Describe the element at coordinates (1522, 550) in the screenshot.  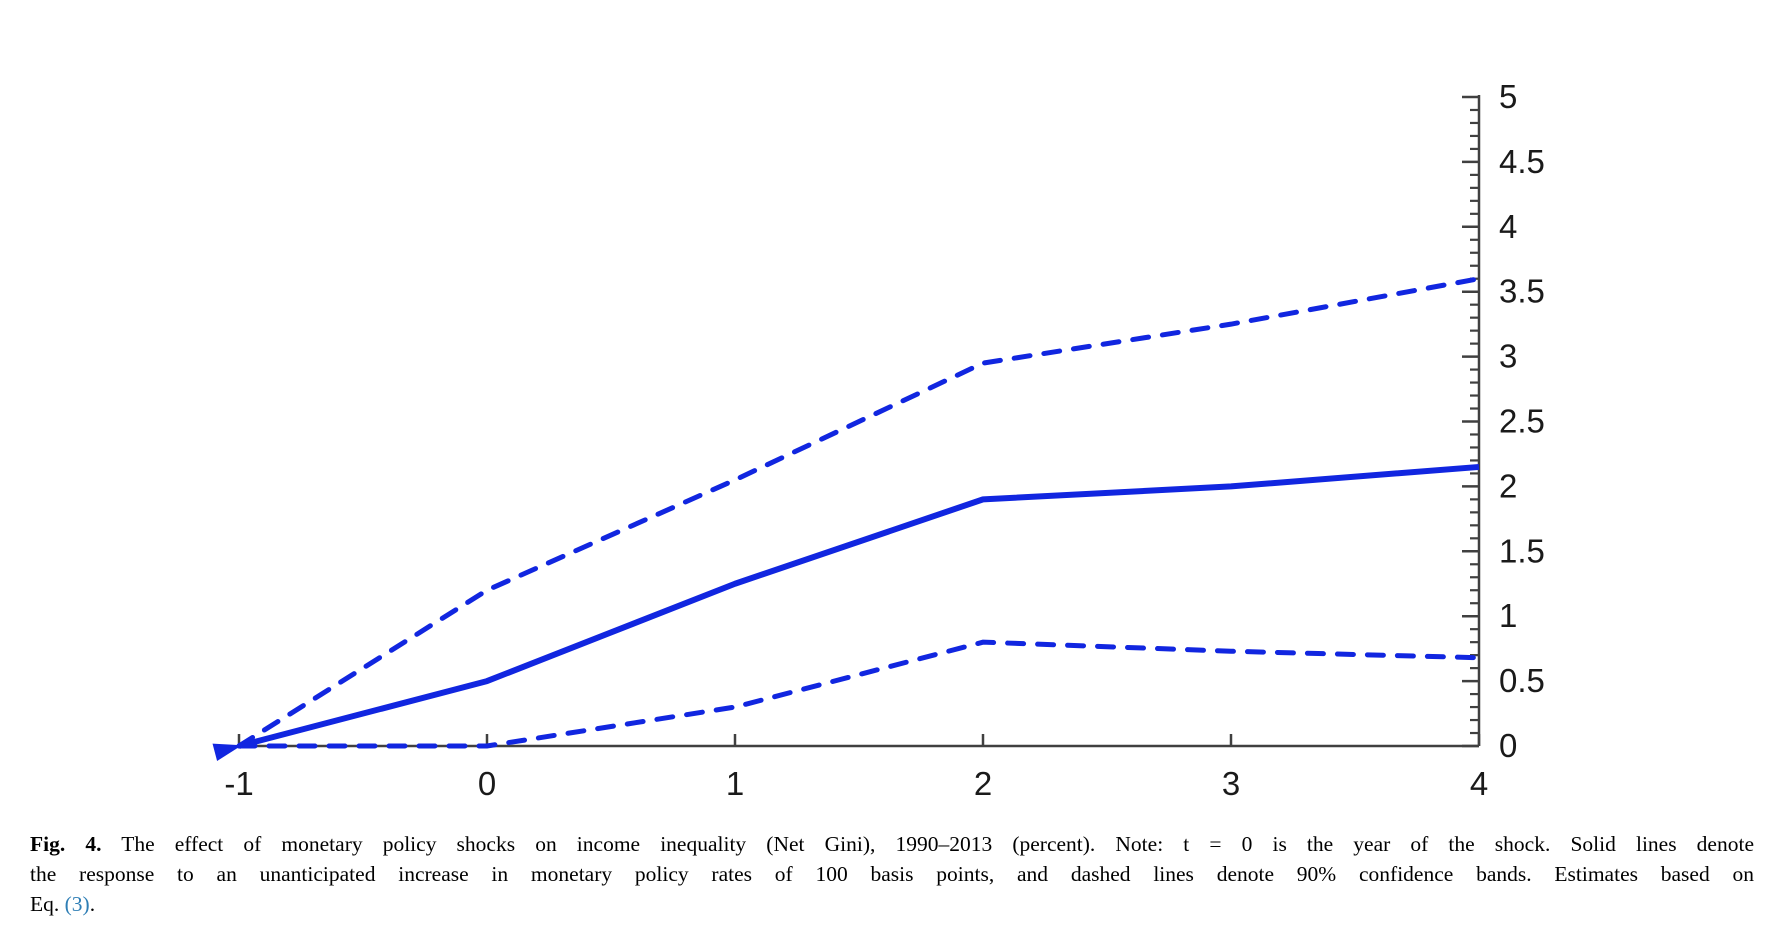
I see `y-tick-label: 1.5` at that location.